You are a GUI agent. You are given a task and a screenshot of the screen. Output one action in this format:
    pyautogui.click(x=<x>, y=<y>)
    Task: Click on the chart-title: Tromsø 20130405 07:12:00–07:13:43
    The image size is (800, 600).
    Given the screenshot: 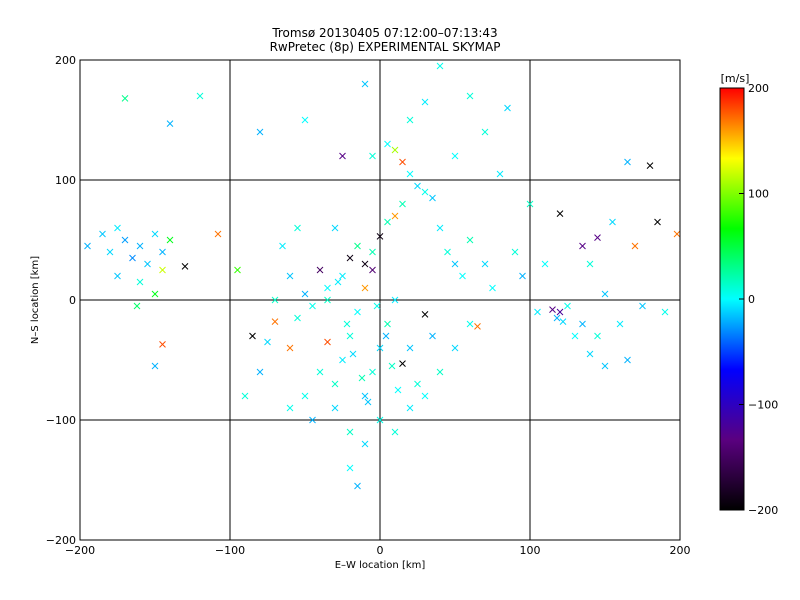 What is the action you would take?
    pyautogui.click(x=384, y=33)
    